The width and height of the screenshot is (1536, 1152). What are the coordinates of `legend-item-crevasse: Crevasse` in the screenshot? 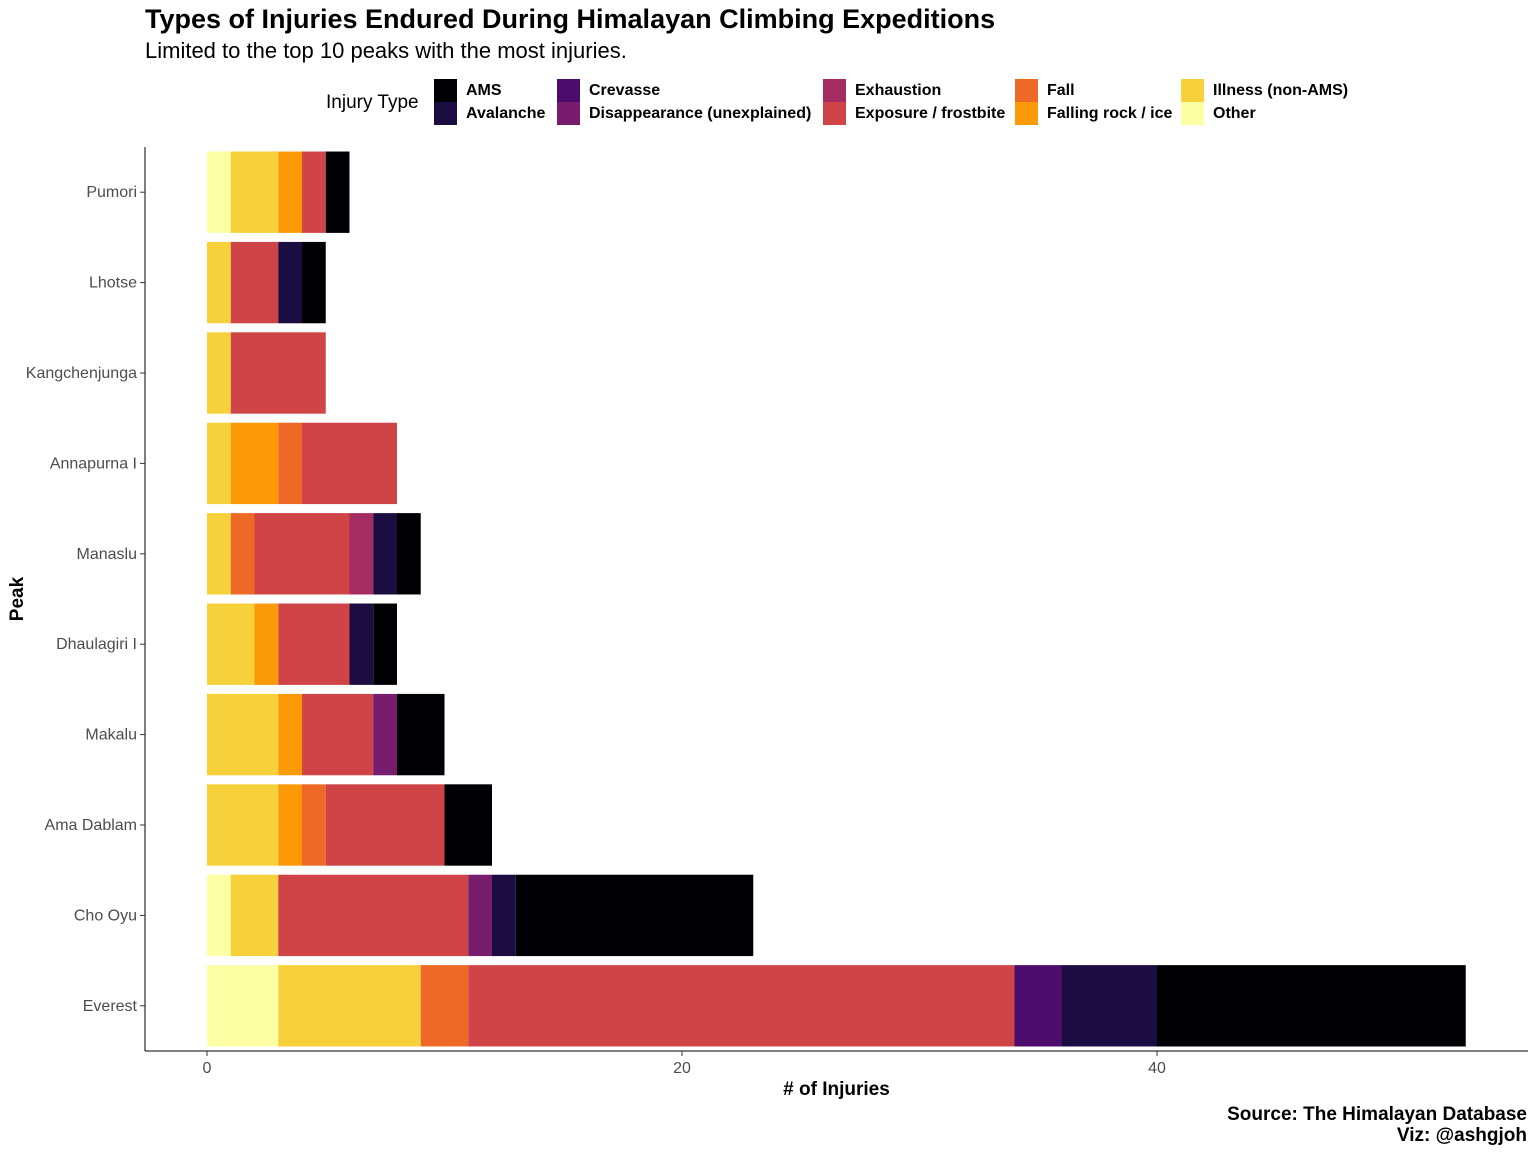 It's located at (608, 90).